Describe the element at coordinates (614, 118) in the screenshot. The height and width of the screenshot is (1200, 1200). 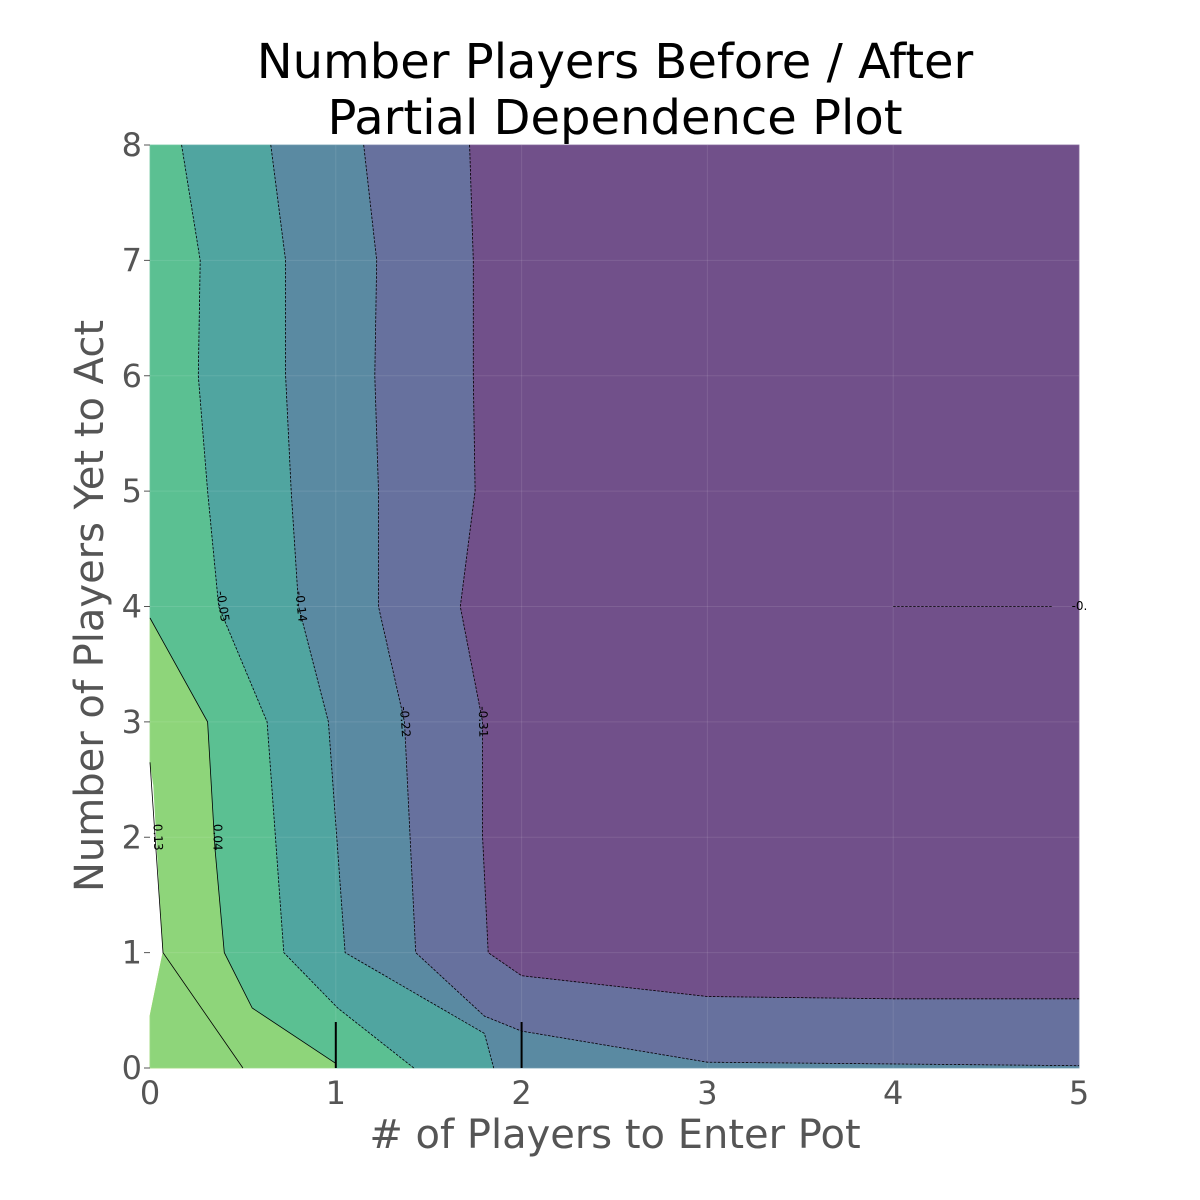
I see `chart-title-line-2: Partial Dependence Plot` at that location.